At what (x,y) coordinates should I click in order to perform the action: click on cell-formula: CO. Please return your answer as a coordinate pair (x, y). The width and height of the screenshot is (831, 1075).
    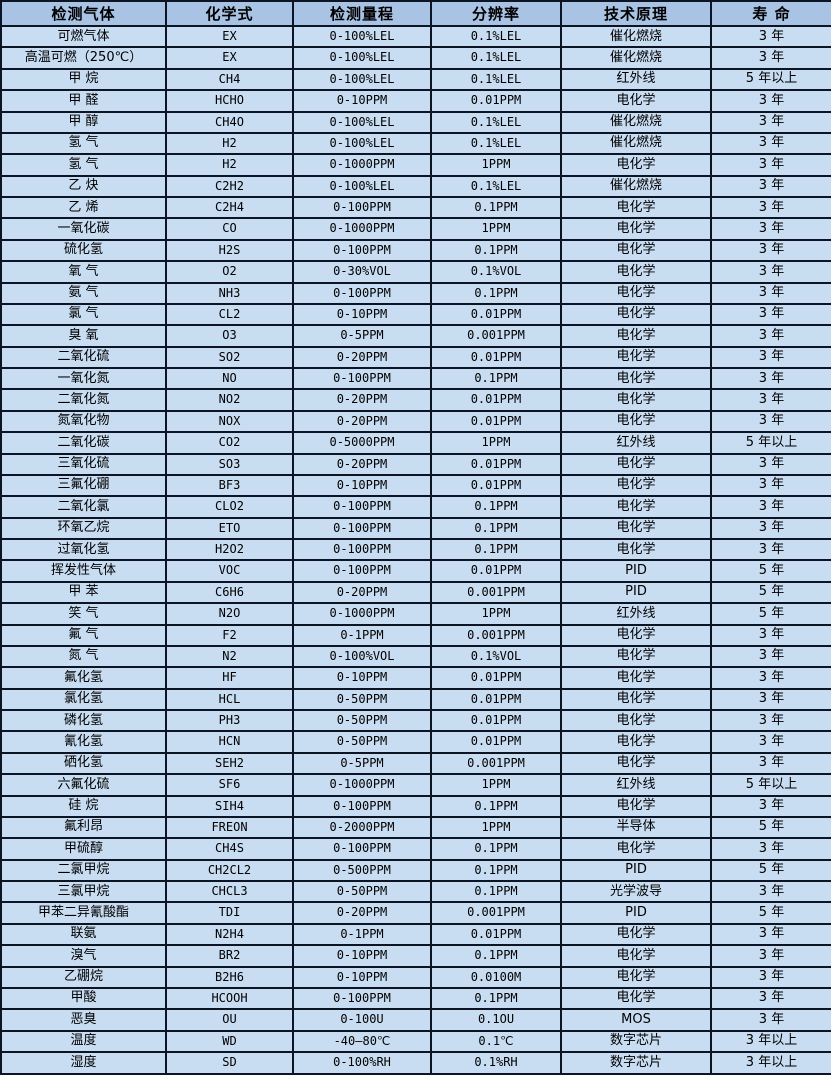
    Looking at the image, I should click on (229, 229).